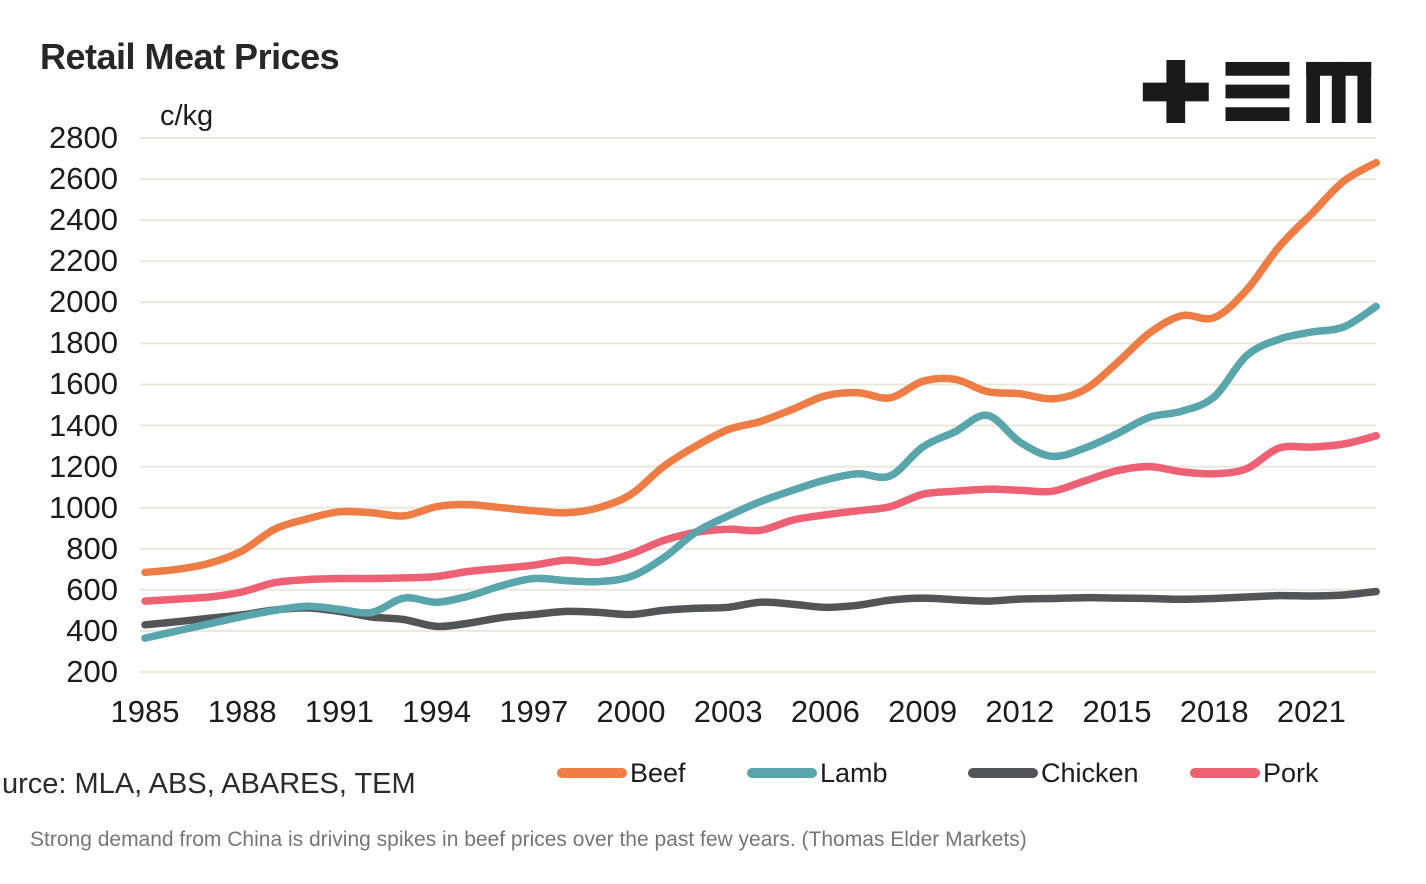 This screenshot has width=1426, height=884. Describe the element at coordinates (83, 466) in the screenshot. I see `y-tick-label-1200: 1200` at that location.